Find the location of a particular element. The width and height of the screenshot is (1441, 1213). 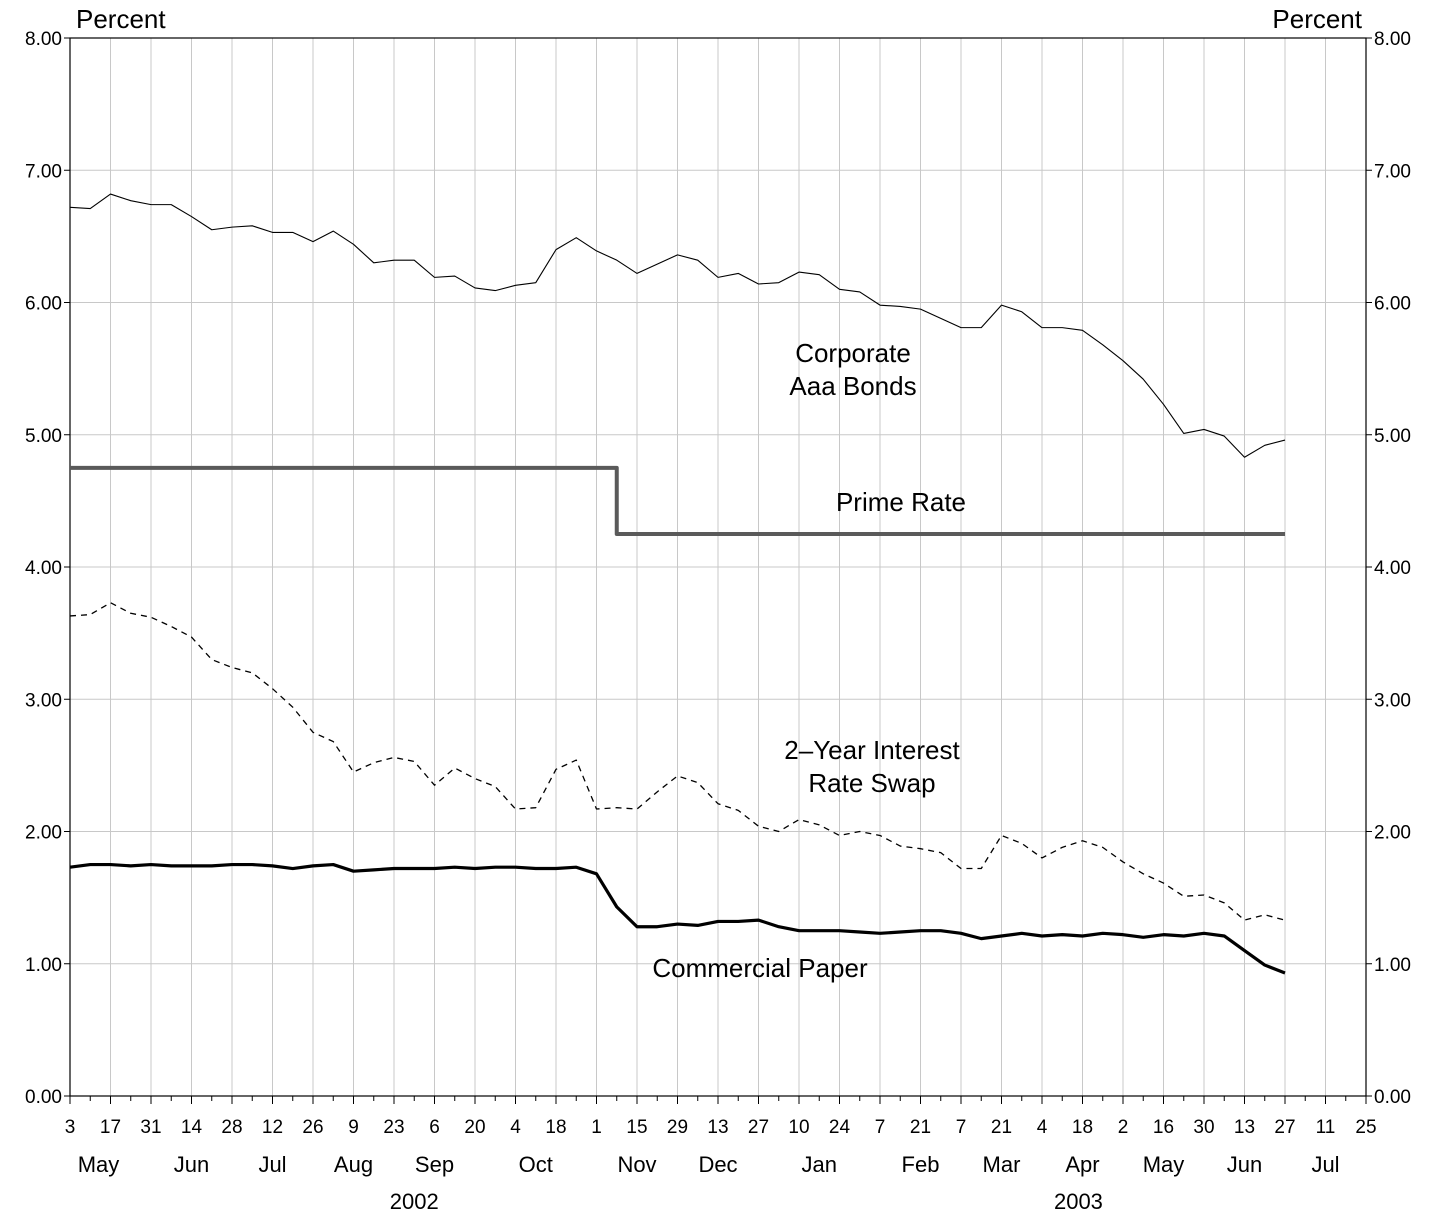

x-month-label: Dec is located at coordinates (717, 1164).